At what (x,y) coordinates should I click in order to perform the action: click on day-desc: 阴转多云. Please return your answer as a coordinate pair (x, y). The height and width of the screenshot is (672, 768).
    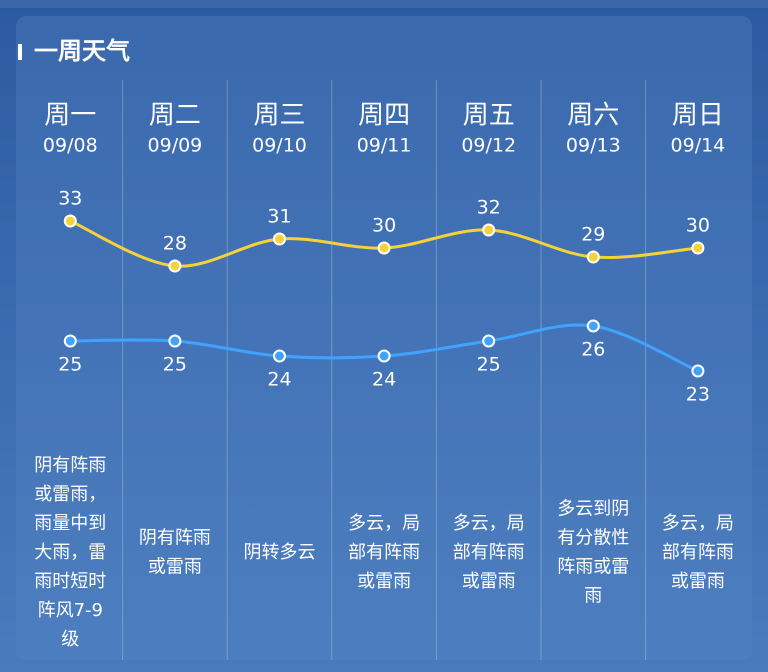
    Looking at the image, I should click on (280, 552).